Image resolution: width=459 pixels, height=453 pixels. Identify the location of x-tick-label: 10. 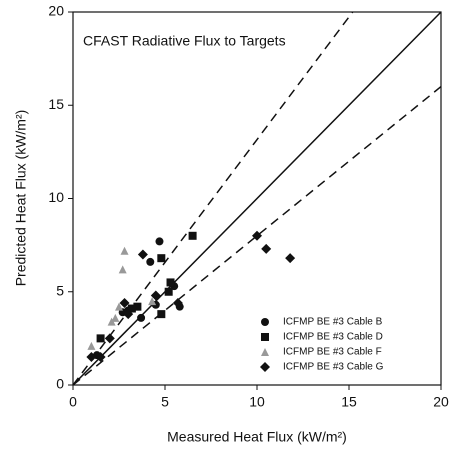
(257, 402).